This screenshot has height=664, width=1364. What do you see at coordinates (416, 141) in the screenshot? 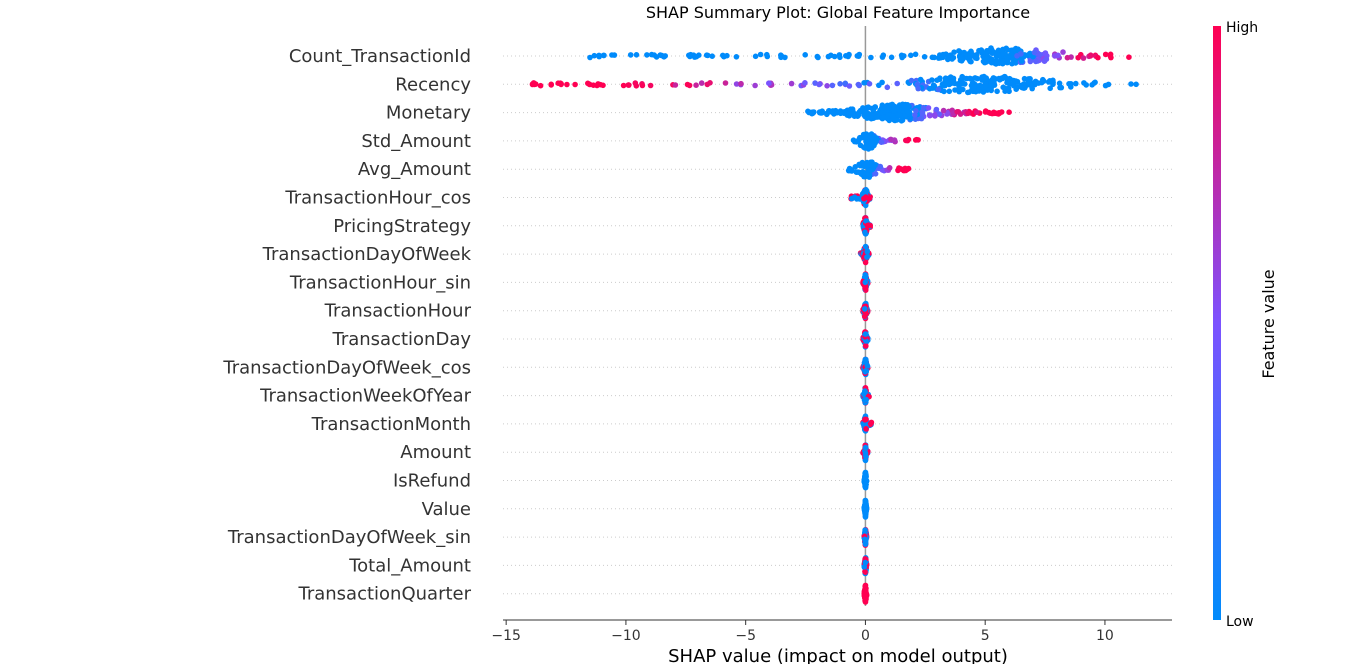
I see `feature-label: Std_Amount` at bounding box center [416, 141].